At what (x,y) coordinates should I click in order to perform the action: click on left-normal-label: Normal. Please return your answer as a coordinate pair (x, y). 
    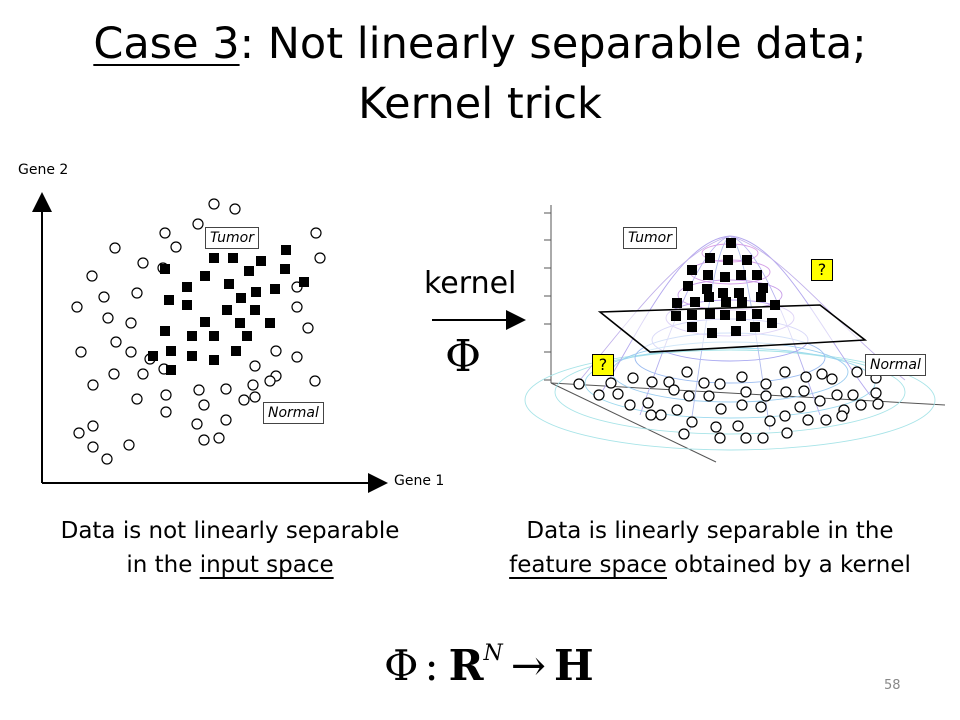
    Looking at the image, I should click on (293, 413).